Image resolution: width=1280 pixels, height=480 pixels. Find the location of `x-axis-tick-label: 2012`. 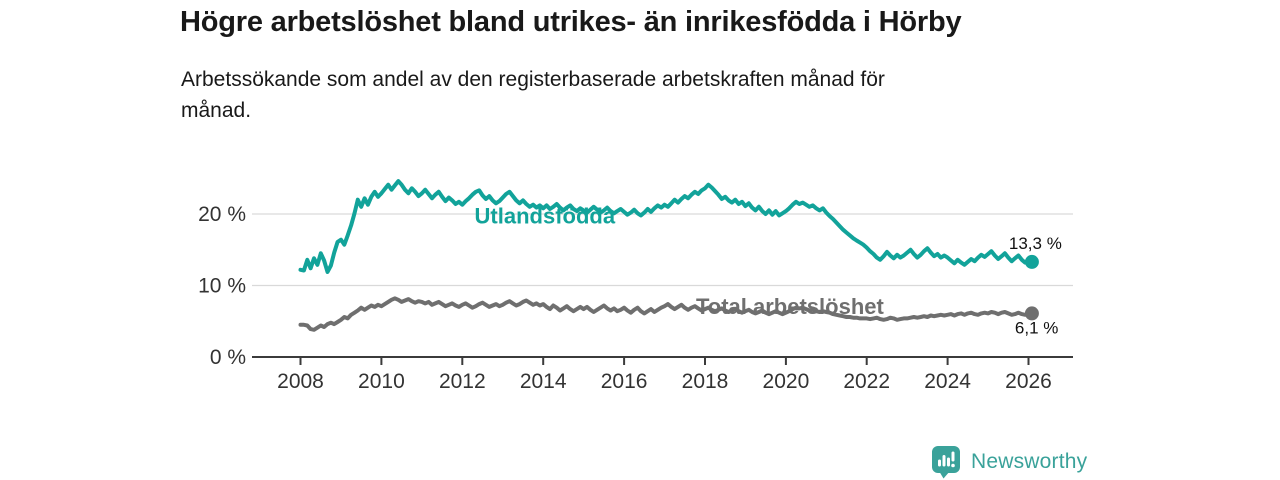

x-axis-tick-label: 2012 is located at coordinates (462, 381).